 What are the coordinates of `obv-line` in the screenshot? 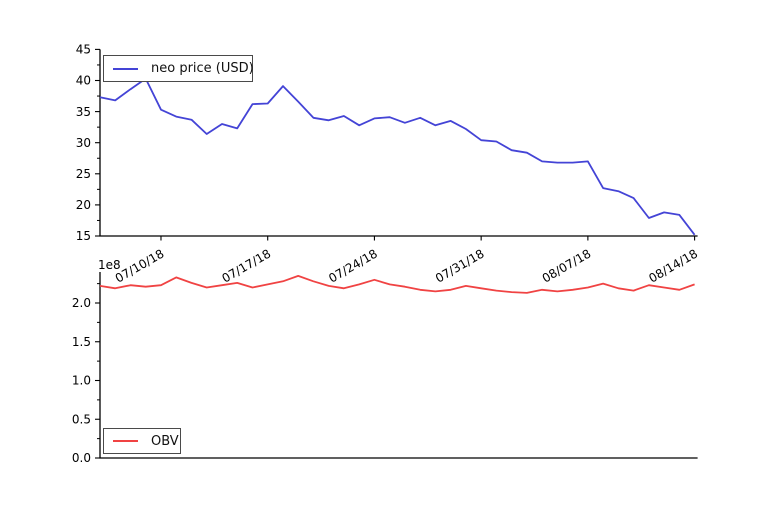 It's located at (397, 284).